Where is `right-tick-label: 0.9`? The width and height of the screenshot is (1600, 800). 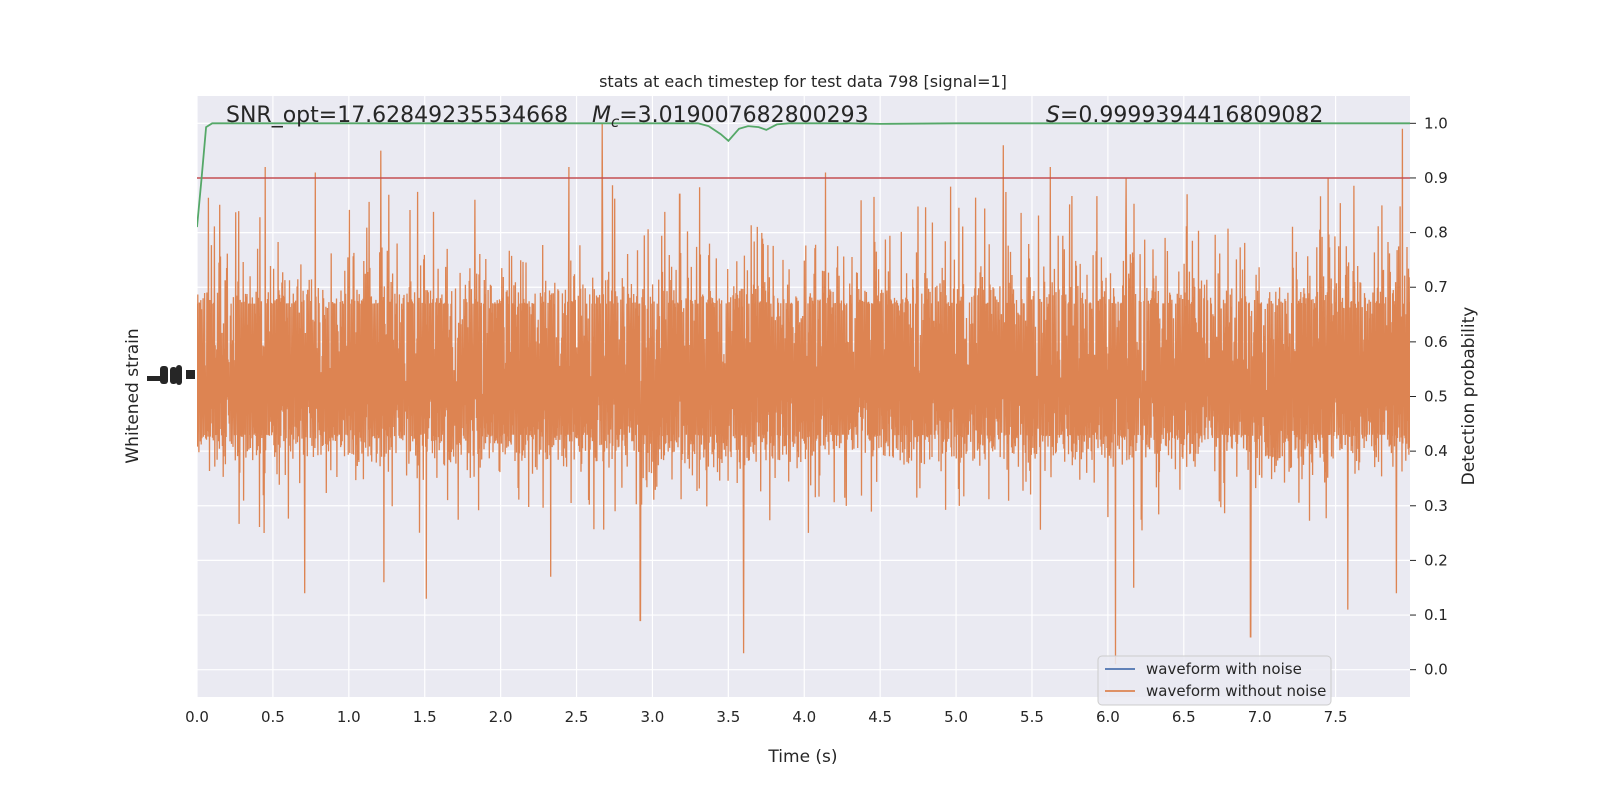 right-tick-label: 0.9 is located at coordinates (1436, 178).